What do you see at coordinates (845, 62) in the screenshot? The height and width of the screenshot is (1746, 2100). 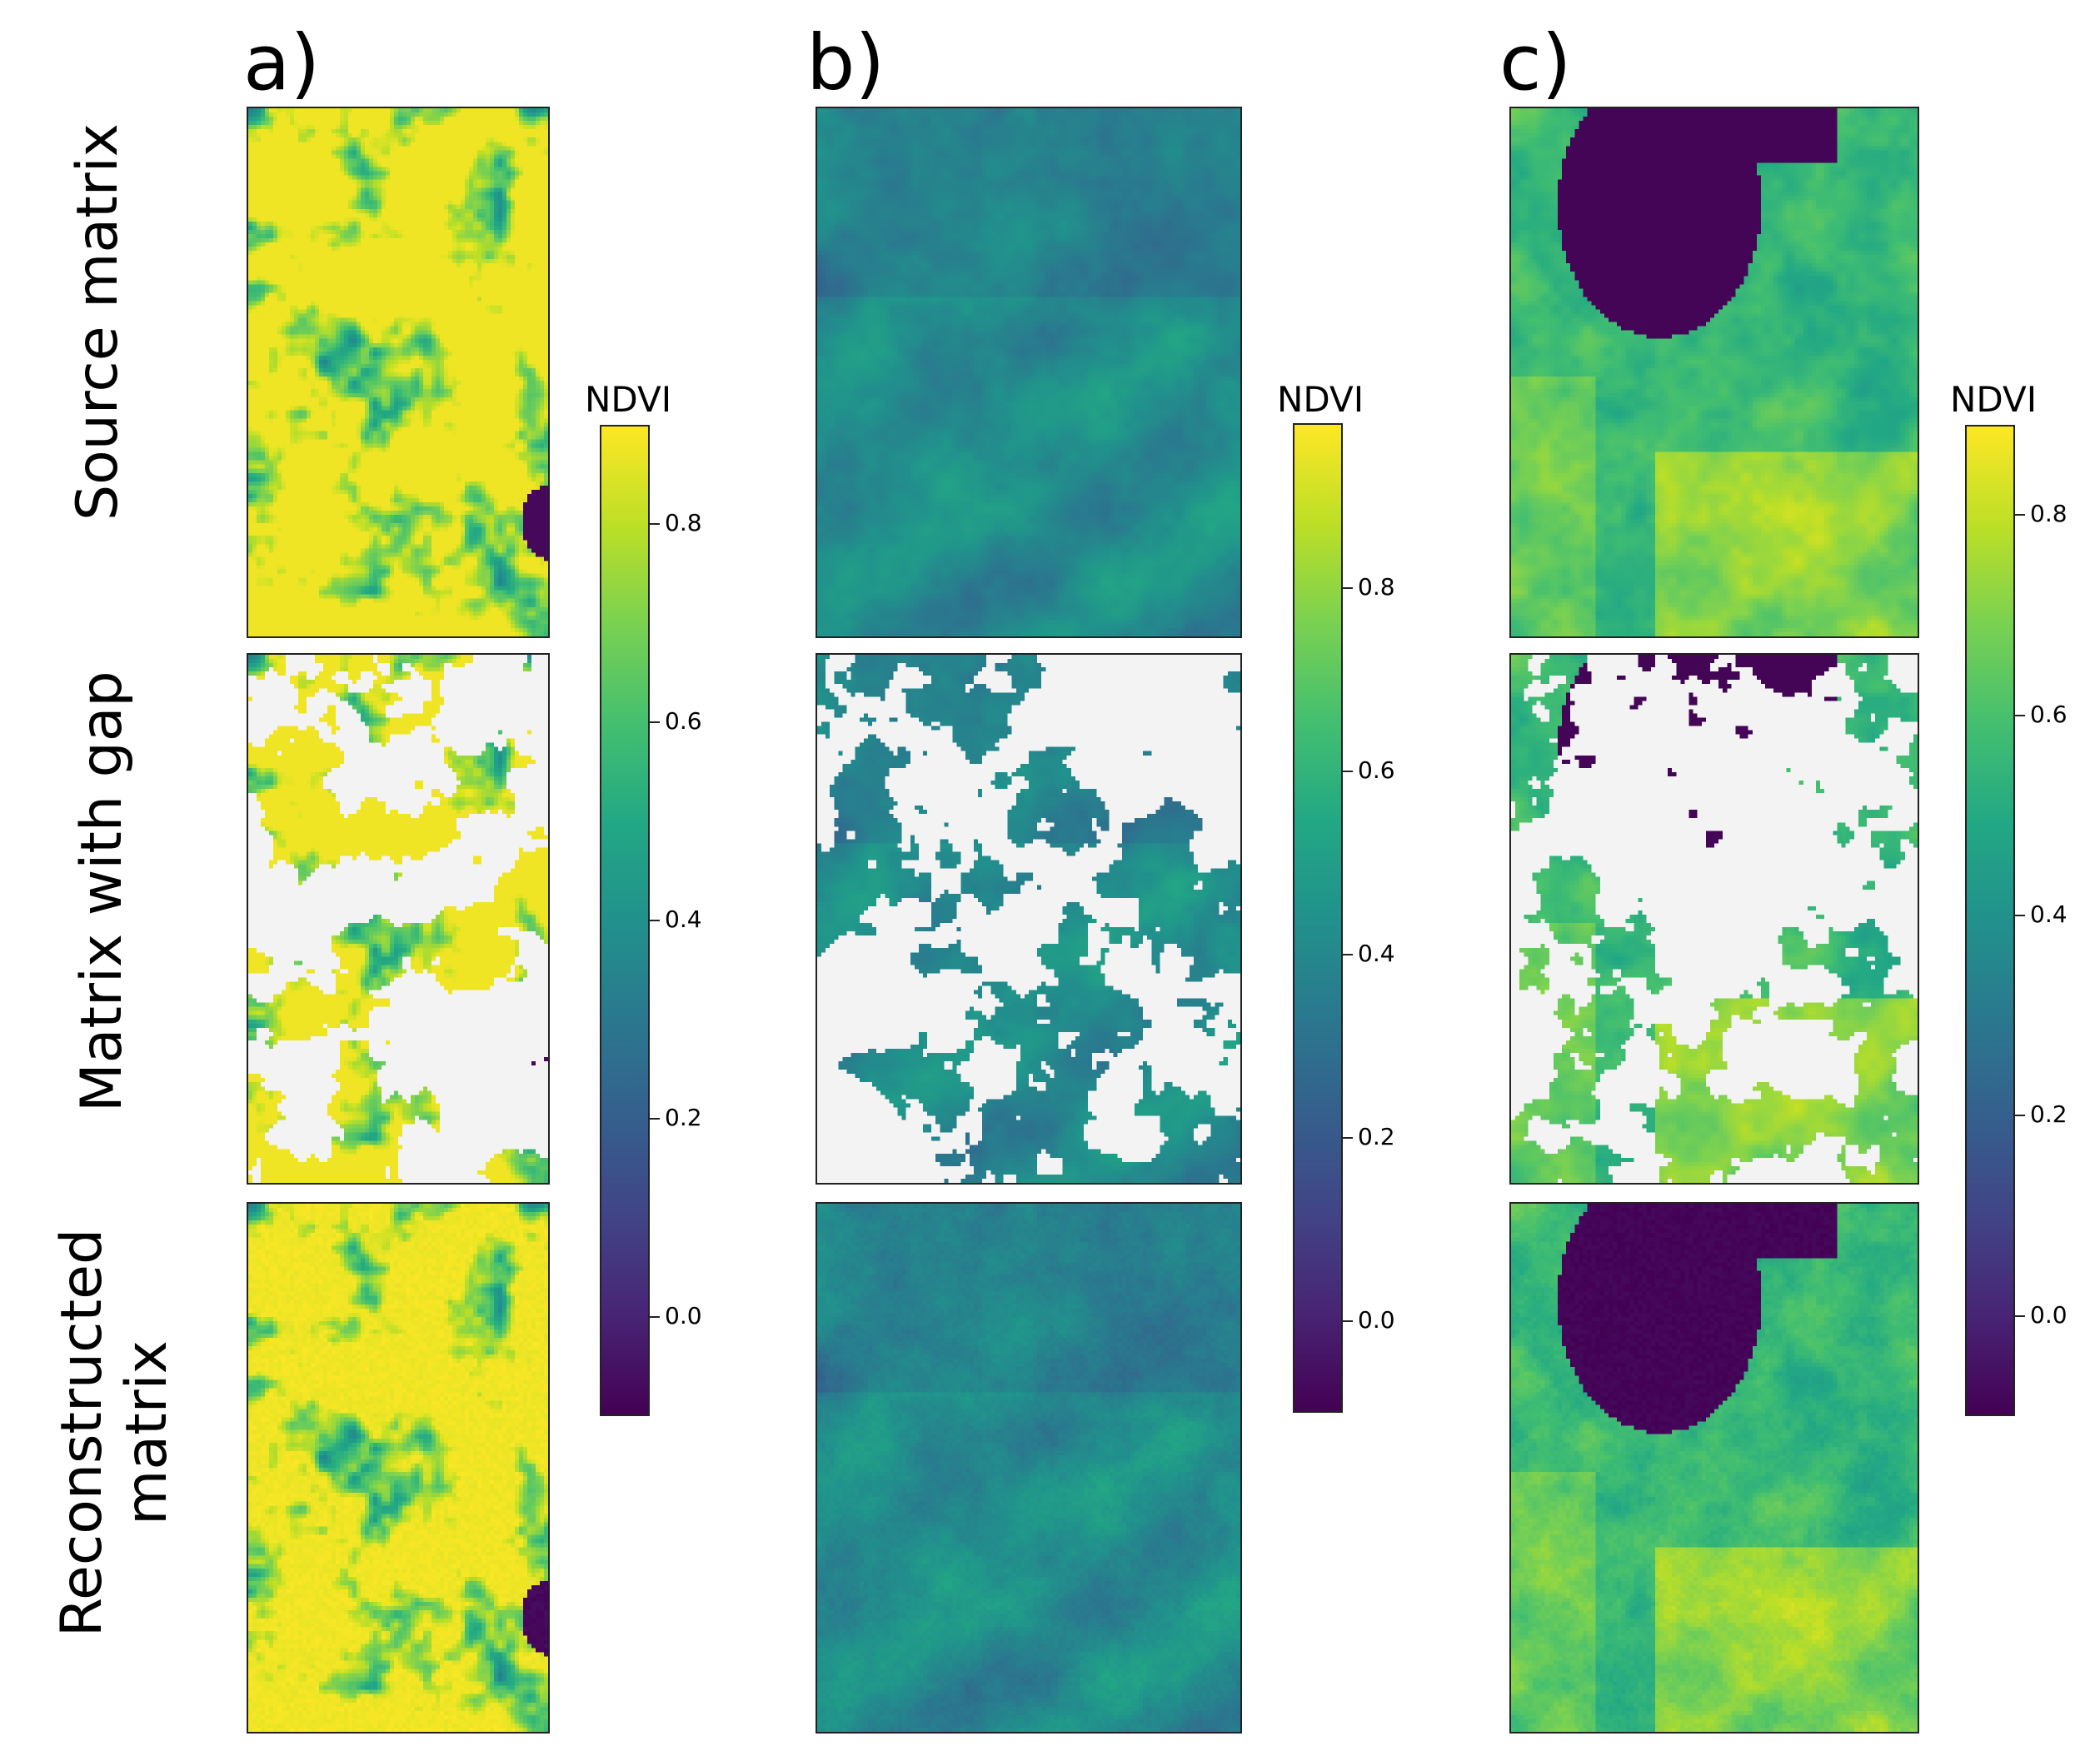 I see `panel-letter-b: b)` at bounding box center [845, 62].